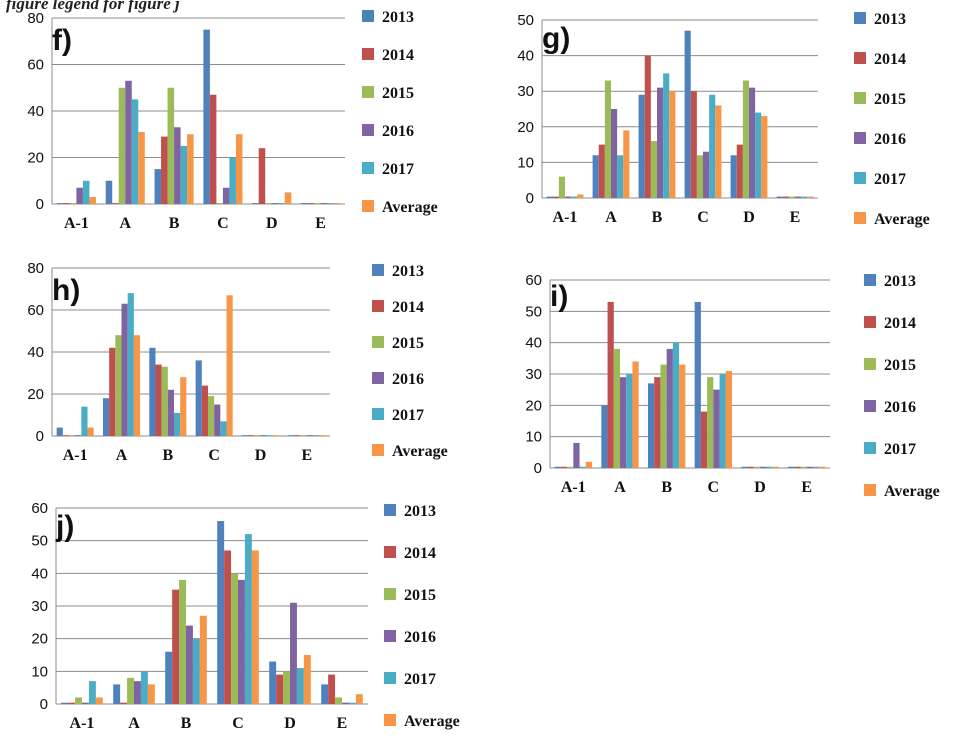 Image resolution: width=954 pixels, height=740 pixels. Describe the element at coordinates (647, 126) in the screenshot. I see `bar-2014-b` at that location.